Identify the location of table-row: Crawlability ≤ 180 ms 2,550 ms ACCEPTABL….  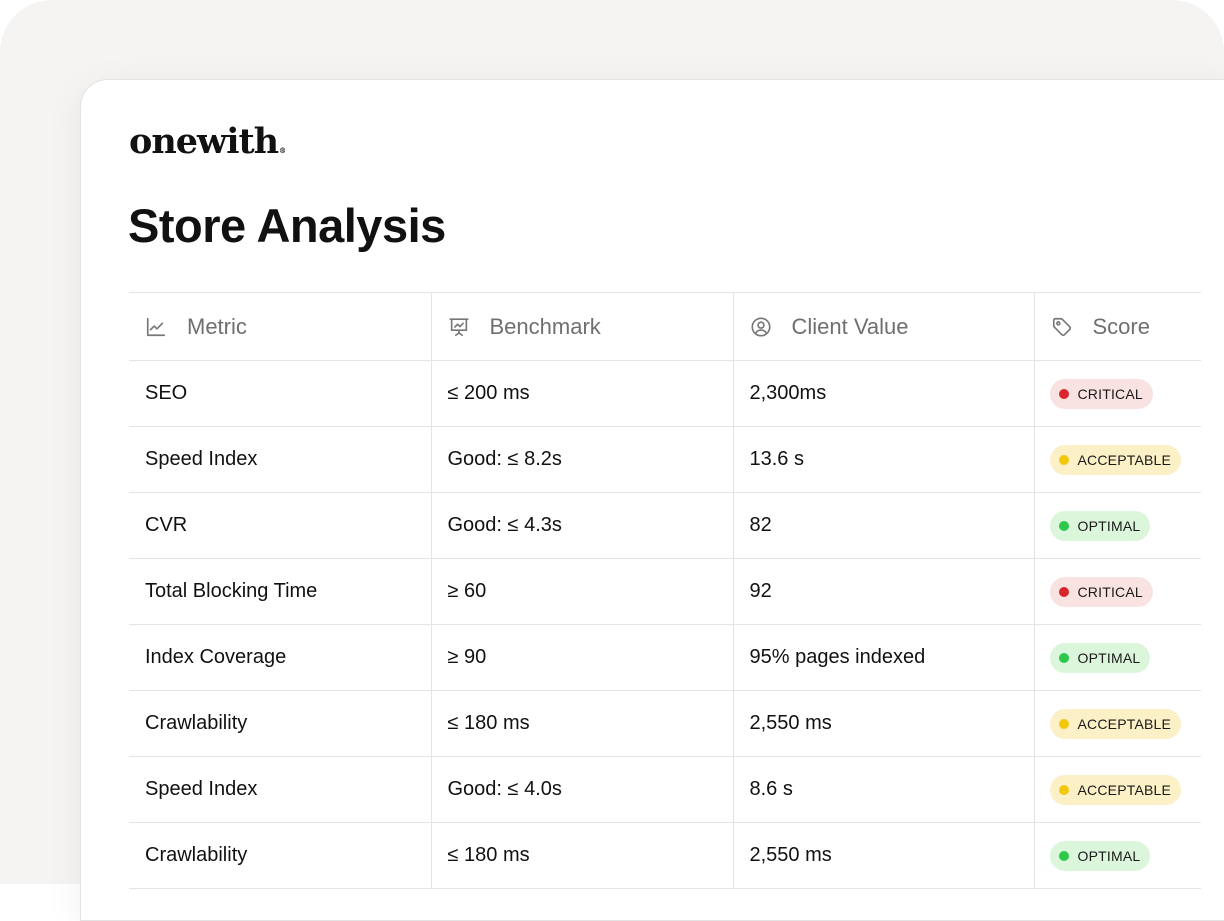
(665, 723).